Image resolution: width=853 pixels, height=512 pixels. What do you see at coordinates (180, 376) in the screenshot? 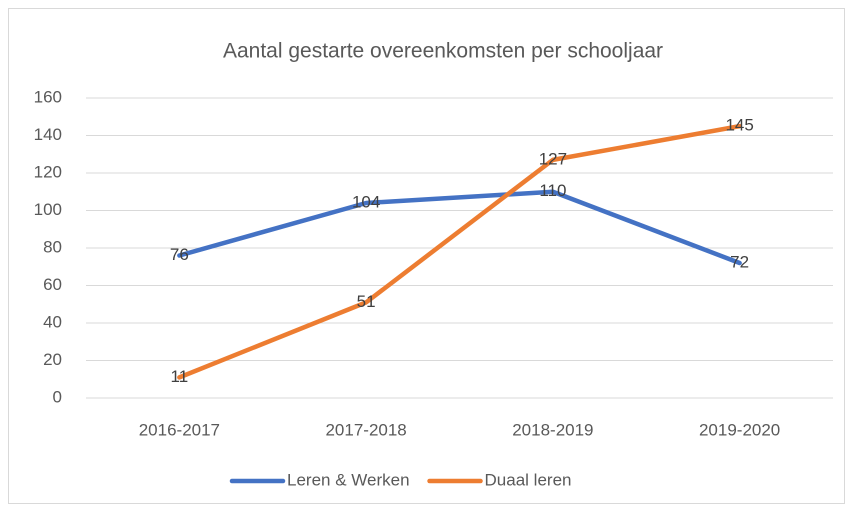
I see `data-label: 11` at bounding box center [180, 376].